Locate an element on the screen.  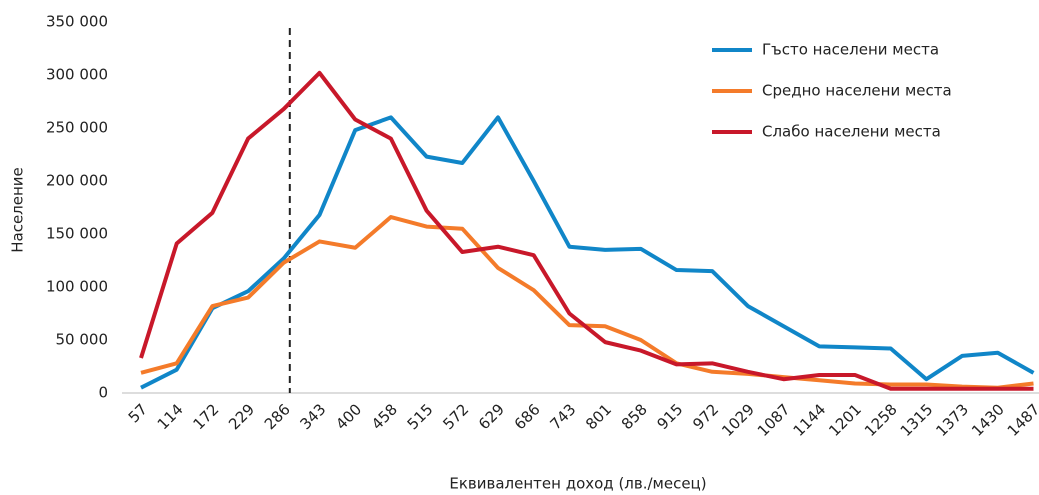
y-axis-title: Население is located at coordinates (18, 210).